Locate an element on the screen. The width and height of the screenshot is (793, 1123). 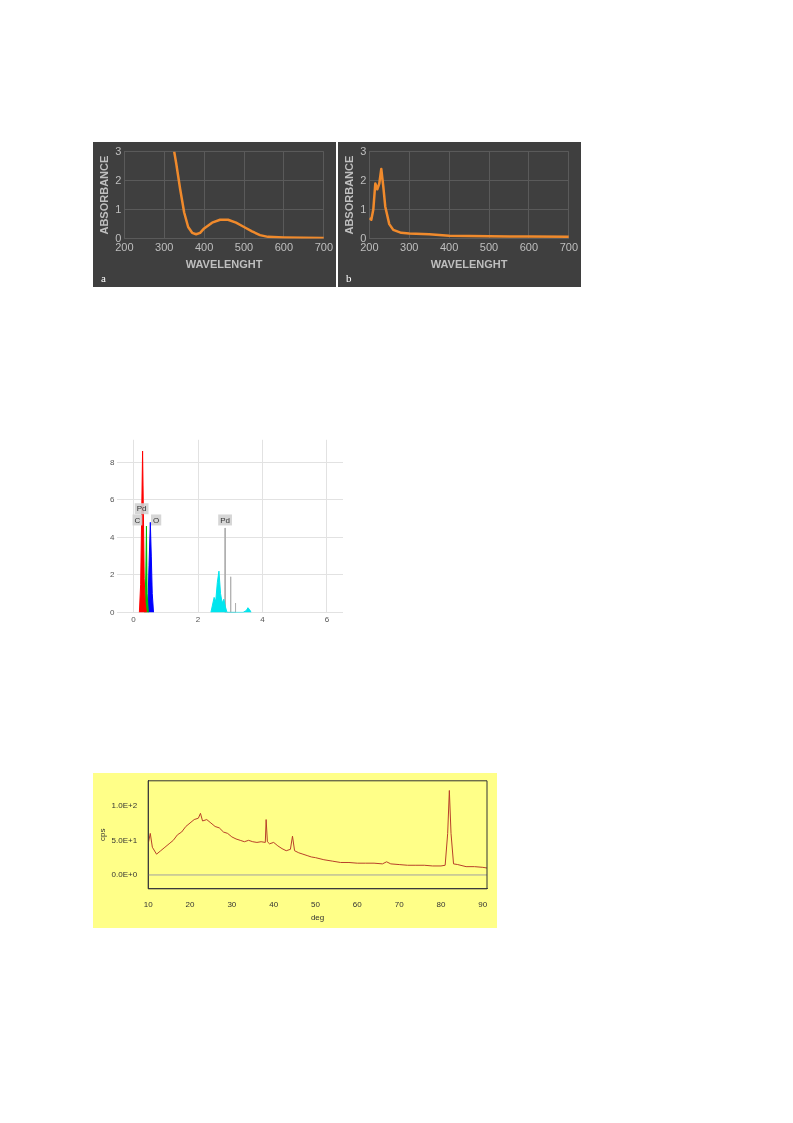
x-tick-label: 30 is located at coordinates (232, 904).